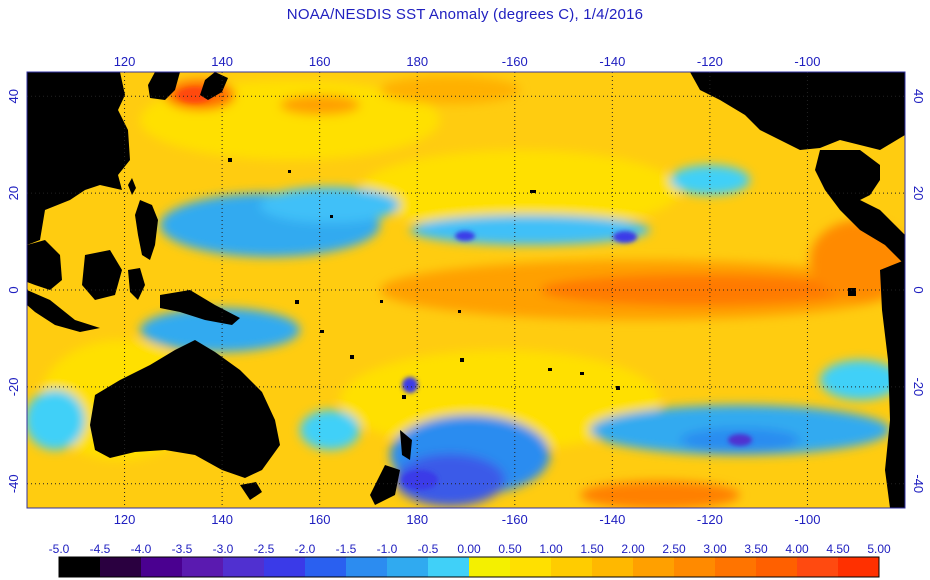 This screenshot has width=930, height=580. I want to click on latitude-labels-left: 40 20 0 -20 -40, so click(13, 291).